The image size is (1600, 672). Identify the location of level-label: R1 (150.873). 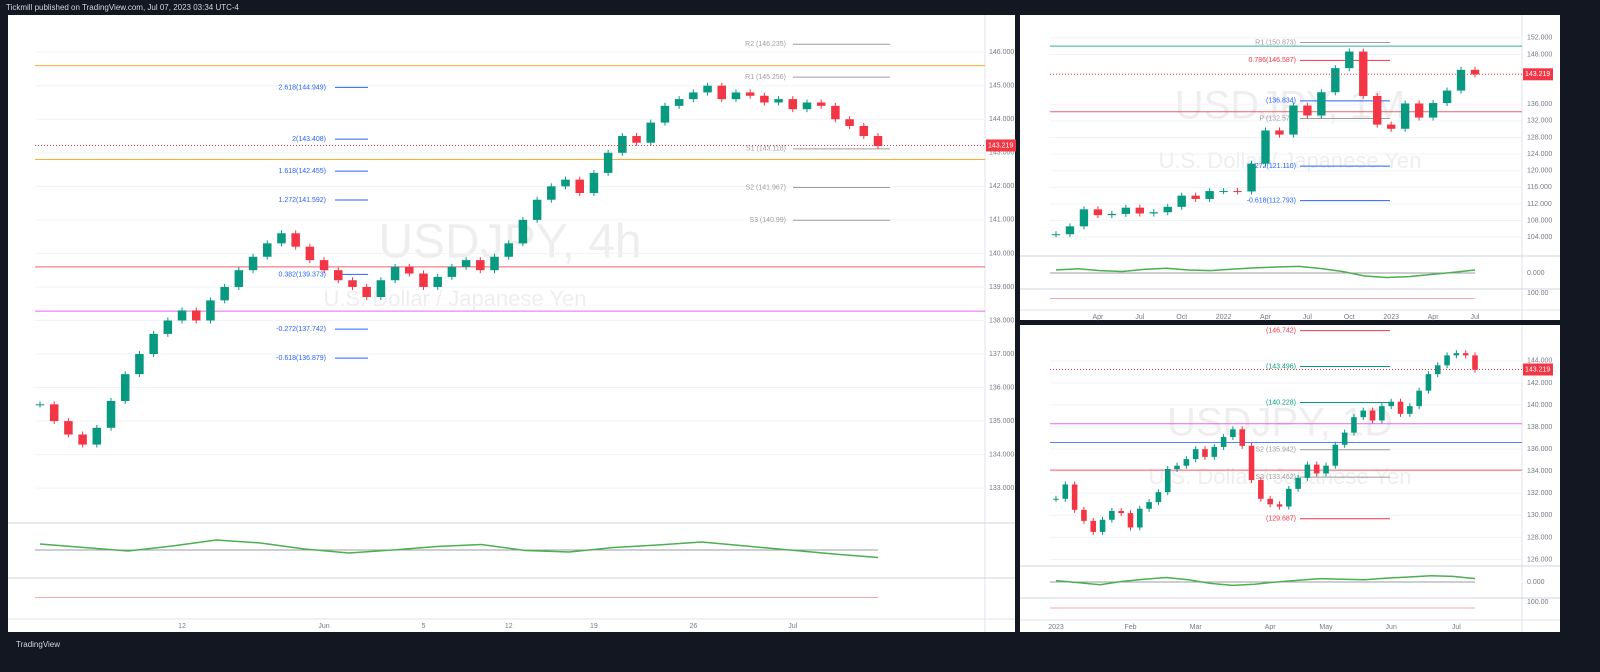
(1275, 42).